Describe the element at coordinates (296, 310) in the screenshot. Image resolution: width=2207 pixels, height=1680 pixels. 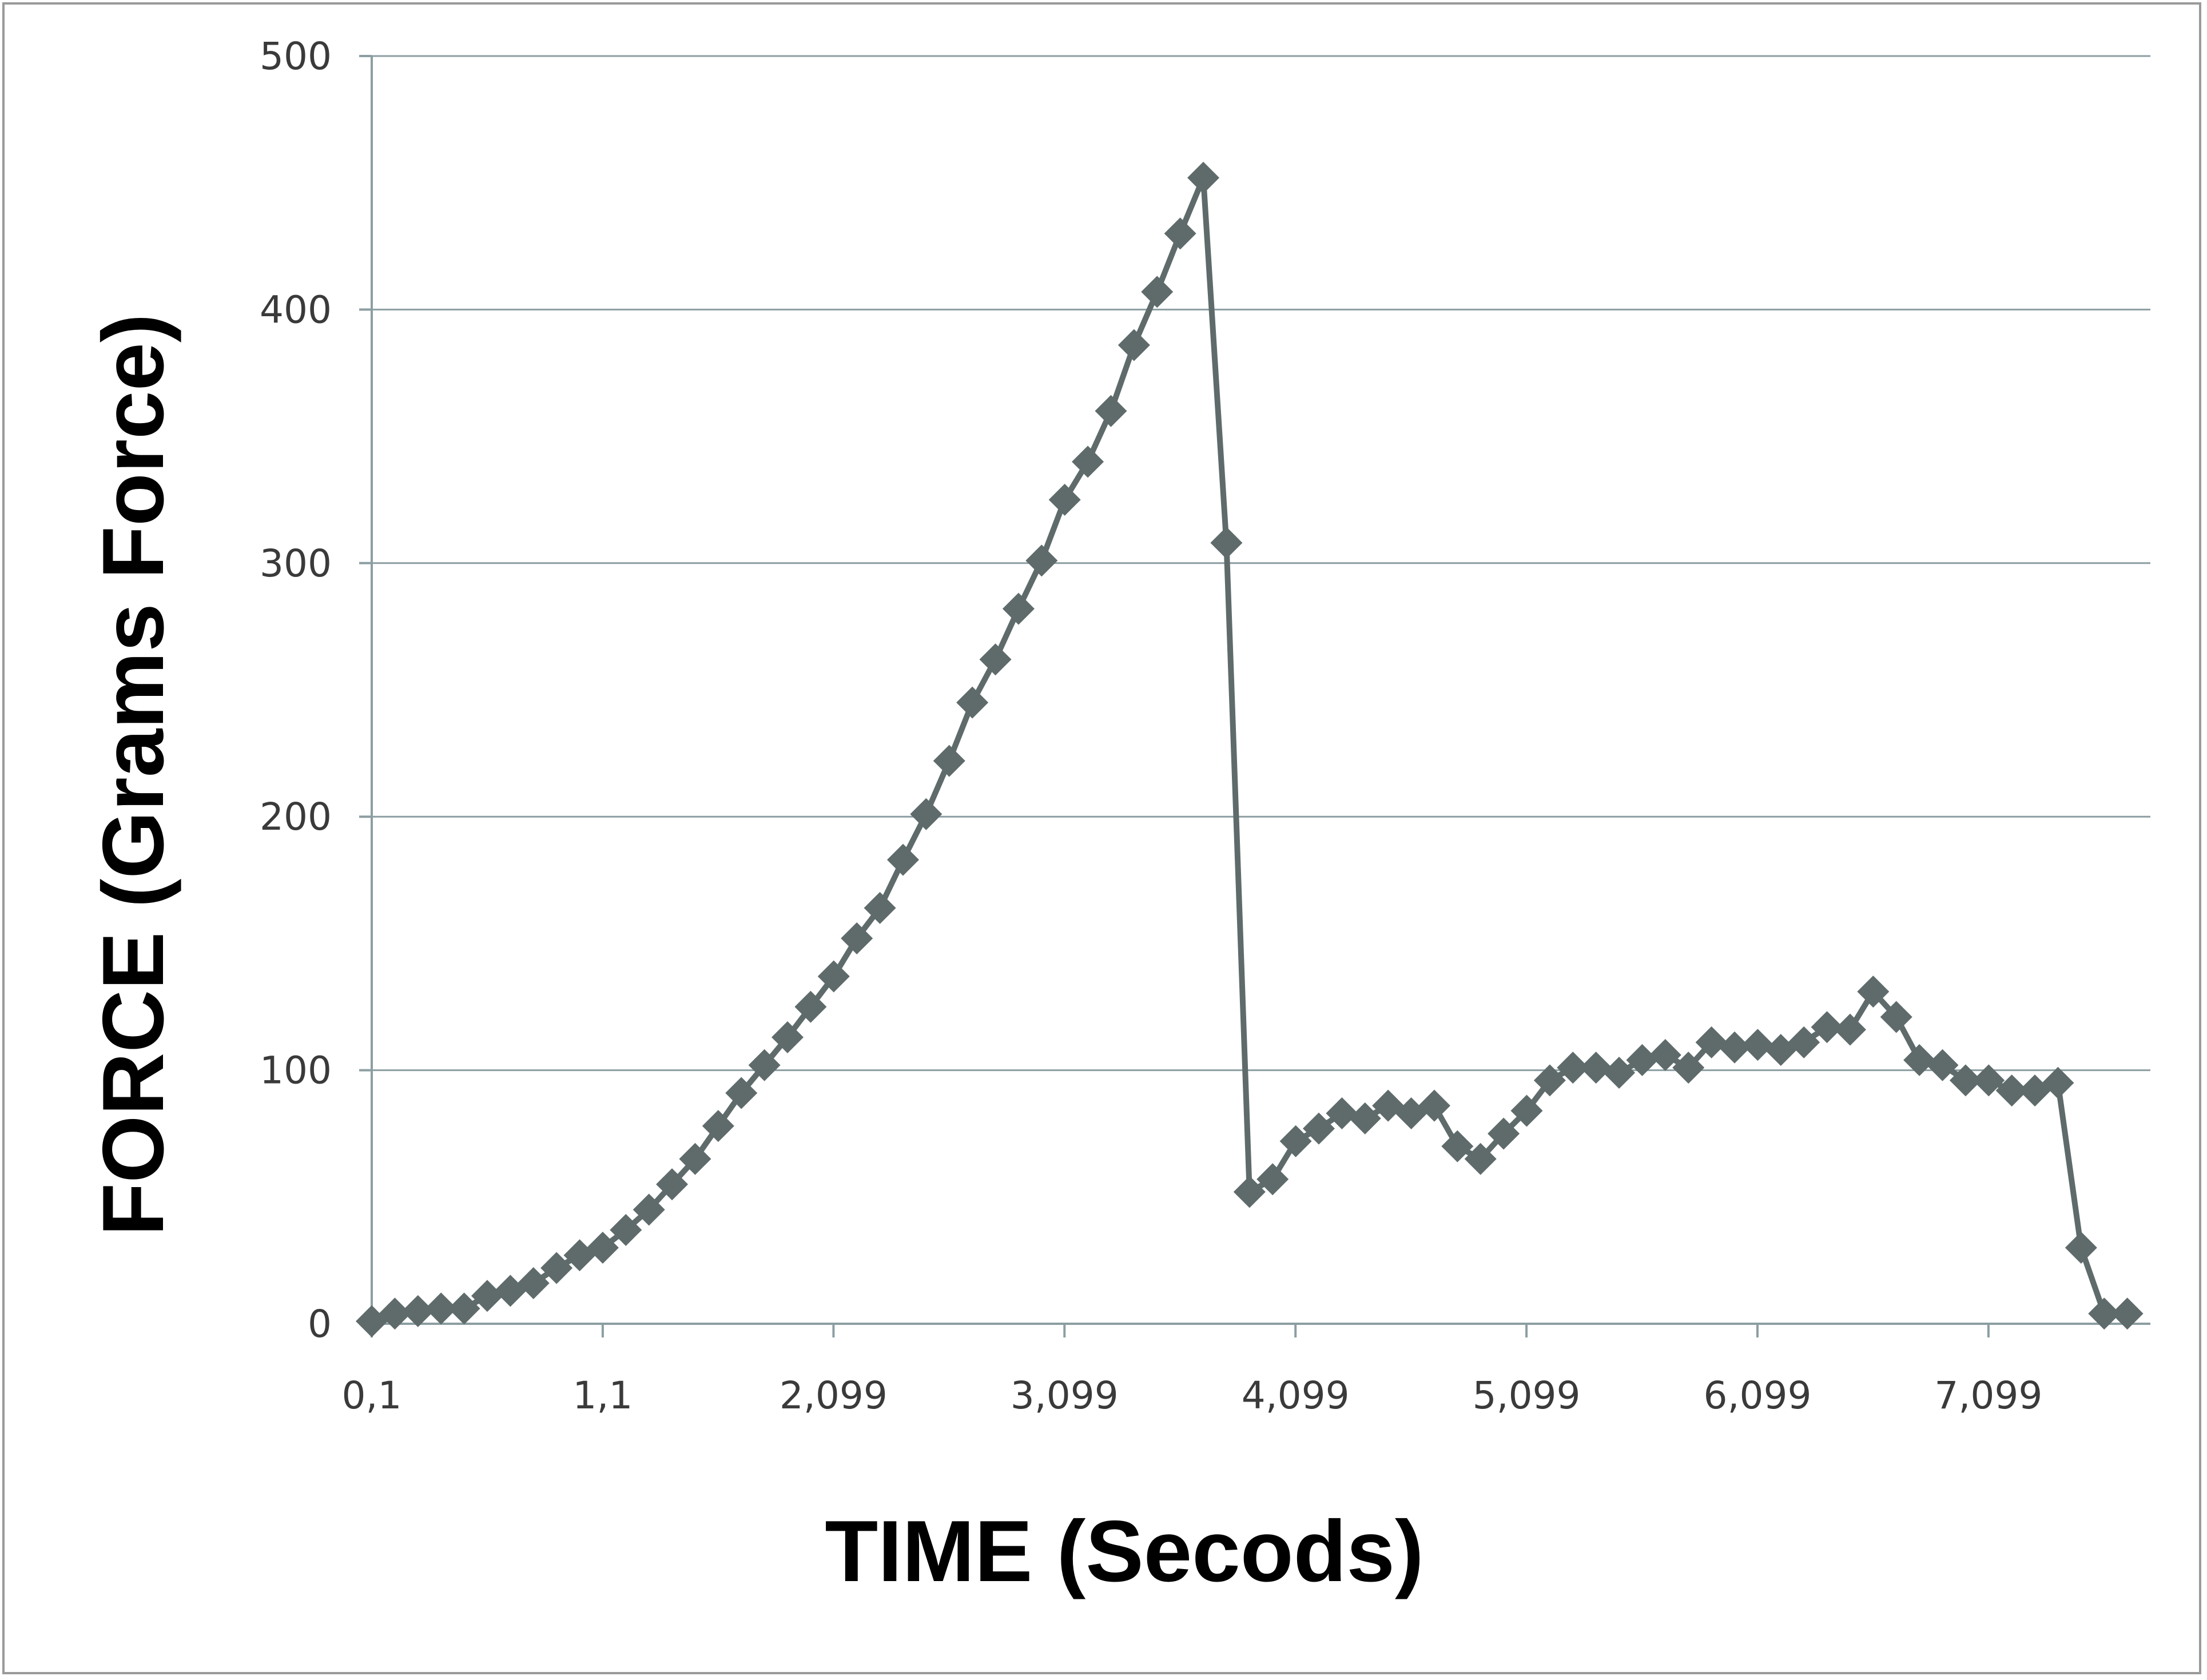
I see `y-tick-label: 400` at that location.